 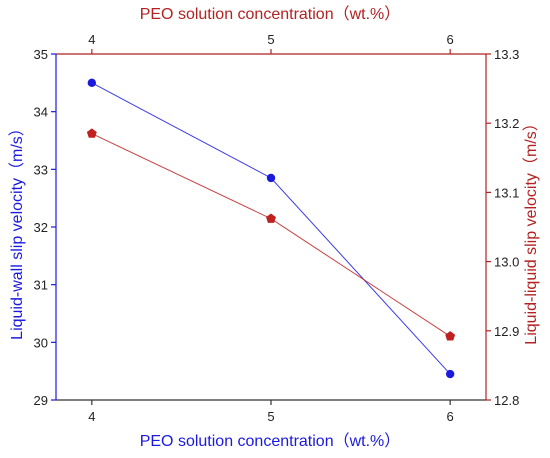 I want to click on y-right-tick-label: 13.3, so click(x=506, y=54).